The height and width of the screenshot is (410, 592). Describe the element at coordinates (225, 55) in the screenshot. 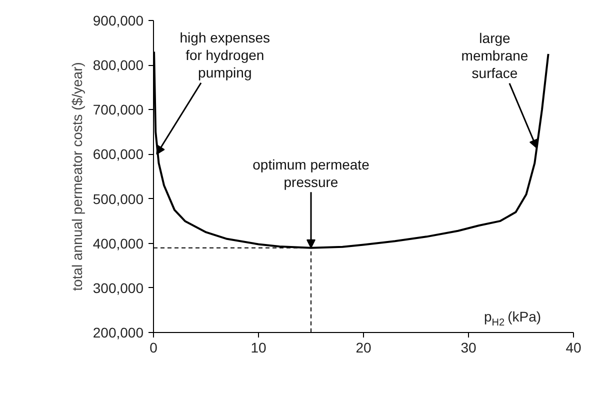

I see `annotation: high expenses for hydrogen pumping` at that location.